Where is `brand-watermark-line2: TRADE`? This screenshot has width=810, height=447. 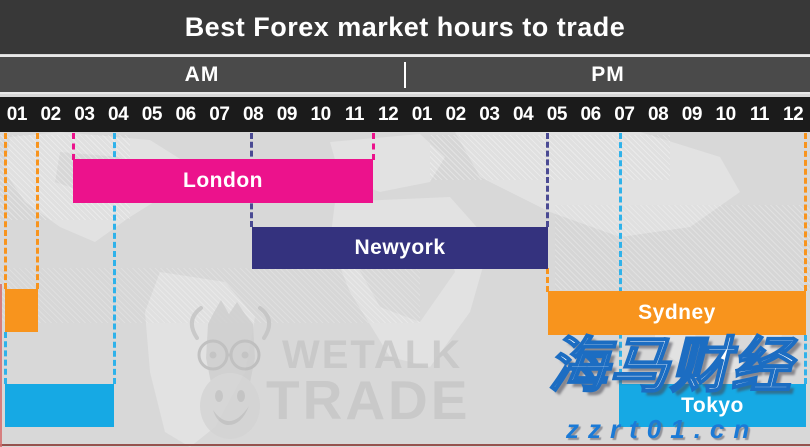
brand-watermark-line2: TRADE is located at coordinates (368, 400).